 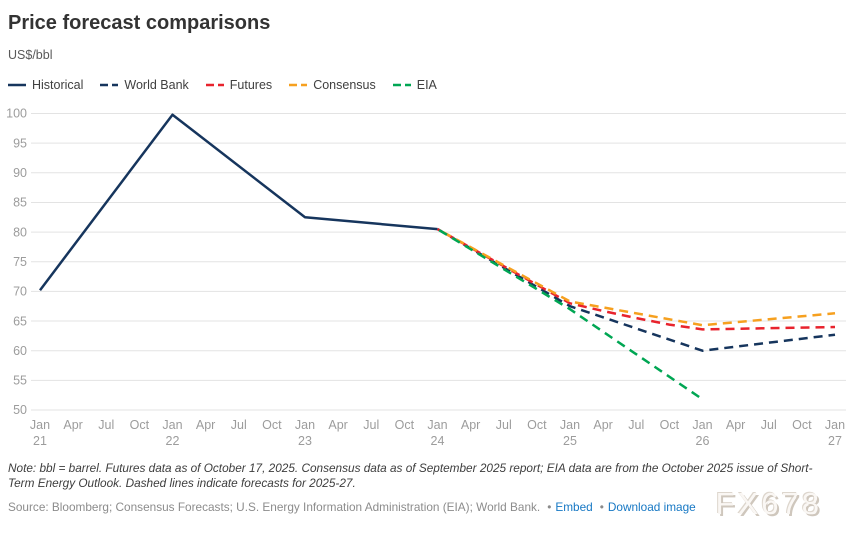 I want to click on svg-text: 55, so click(x=20, y=381).